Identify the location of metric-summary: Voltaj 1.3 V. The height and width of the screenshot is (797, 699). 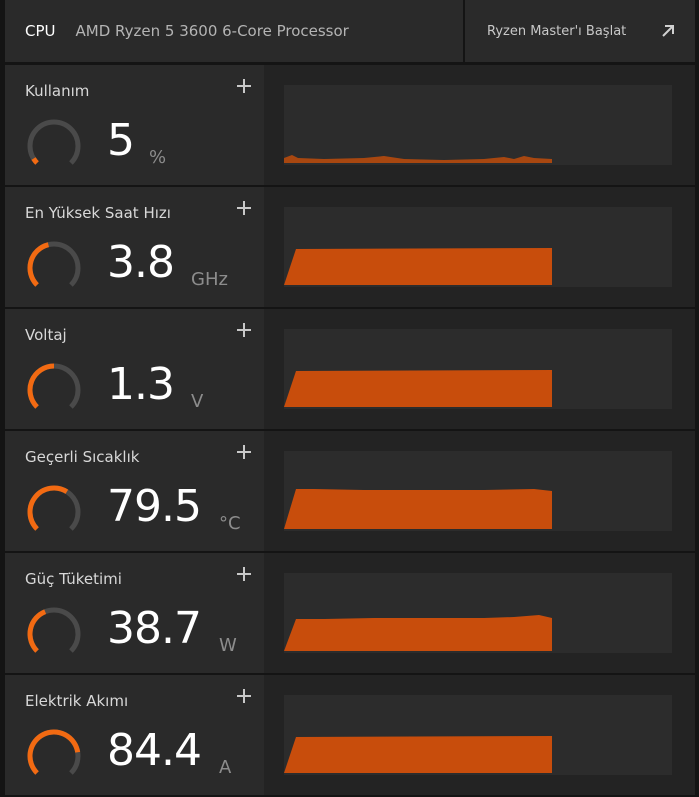
(134, 369).